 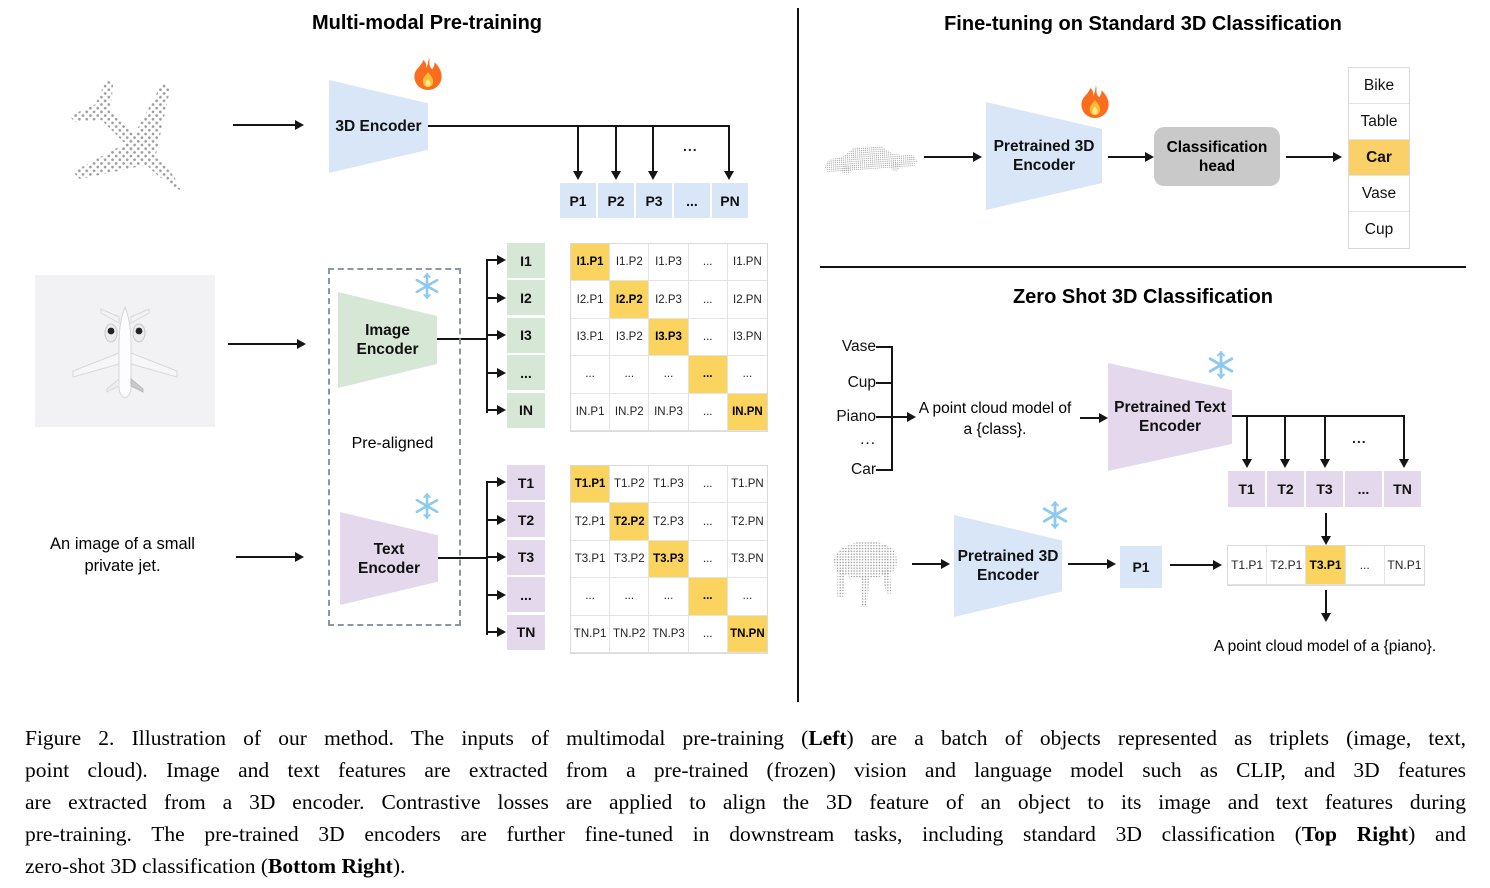 I want to click on car-point-cloud, so click(x=871, y=160).